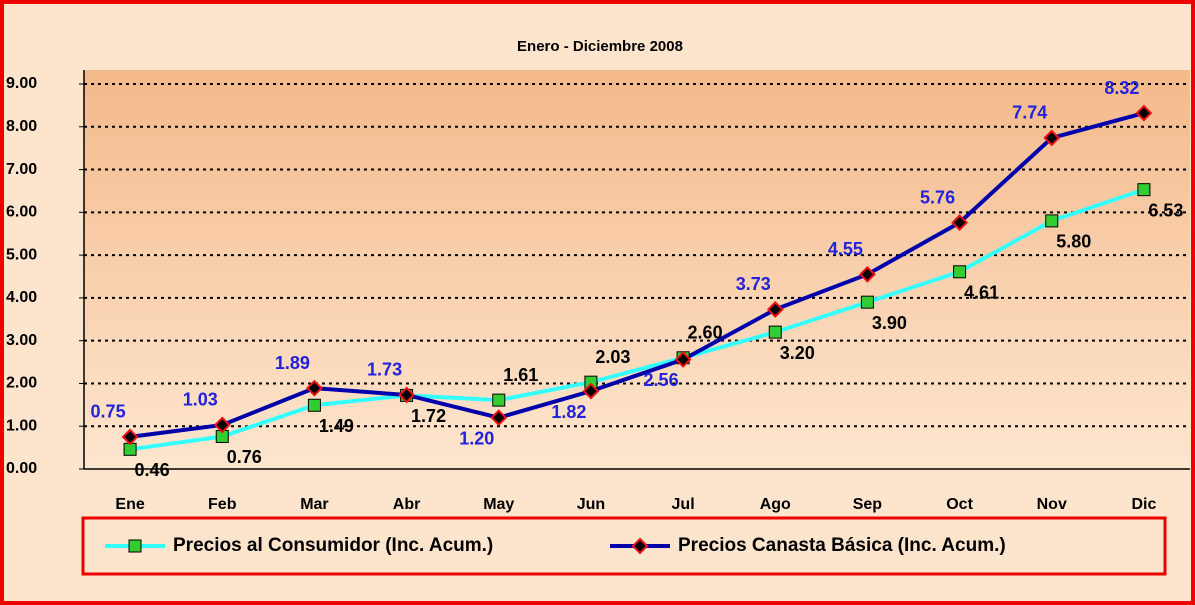 The image size is (1195, 605). I want to click on data-label: 0.46, so click(152, 470).